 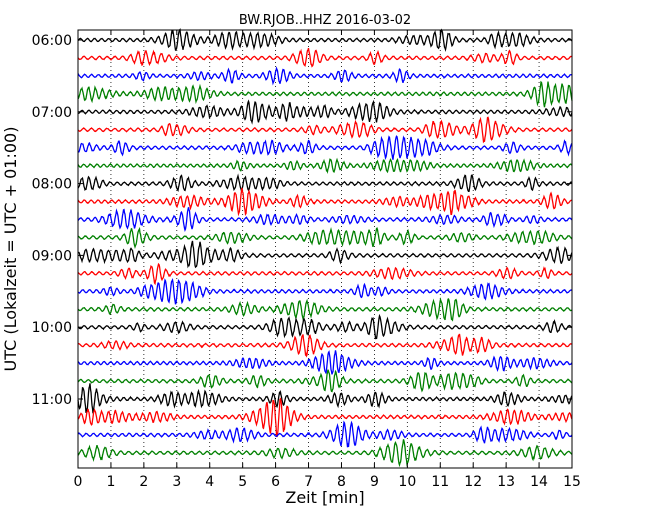 I want to click on x-tick-label: 7, so click(x=308, y=482).